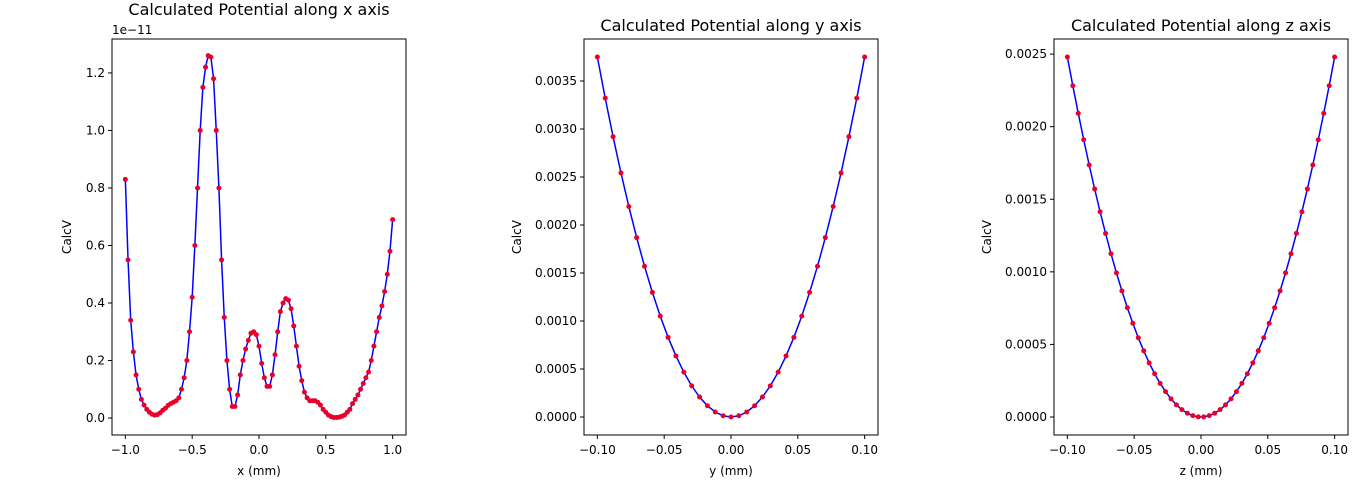  Describe the element at coordinates (556, 417) in the screenshot. I see `y-tick-label: 0.0000` at that location.